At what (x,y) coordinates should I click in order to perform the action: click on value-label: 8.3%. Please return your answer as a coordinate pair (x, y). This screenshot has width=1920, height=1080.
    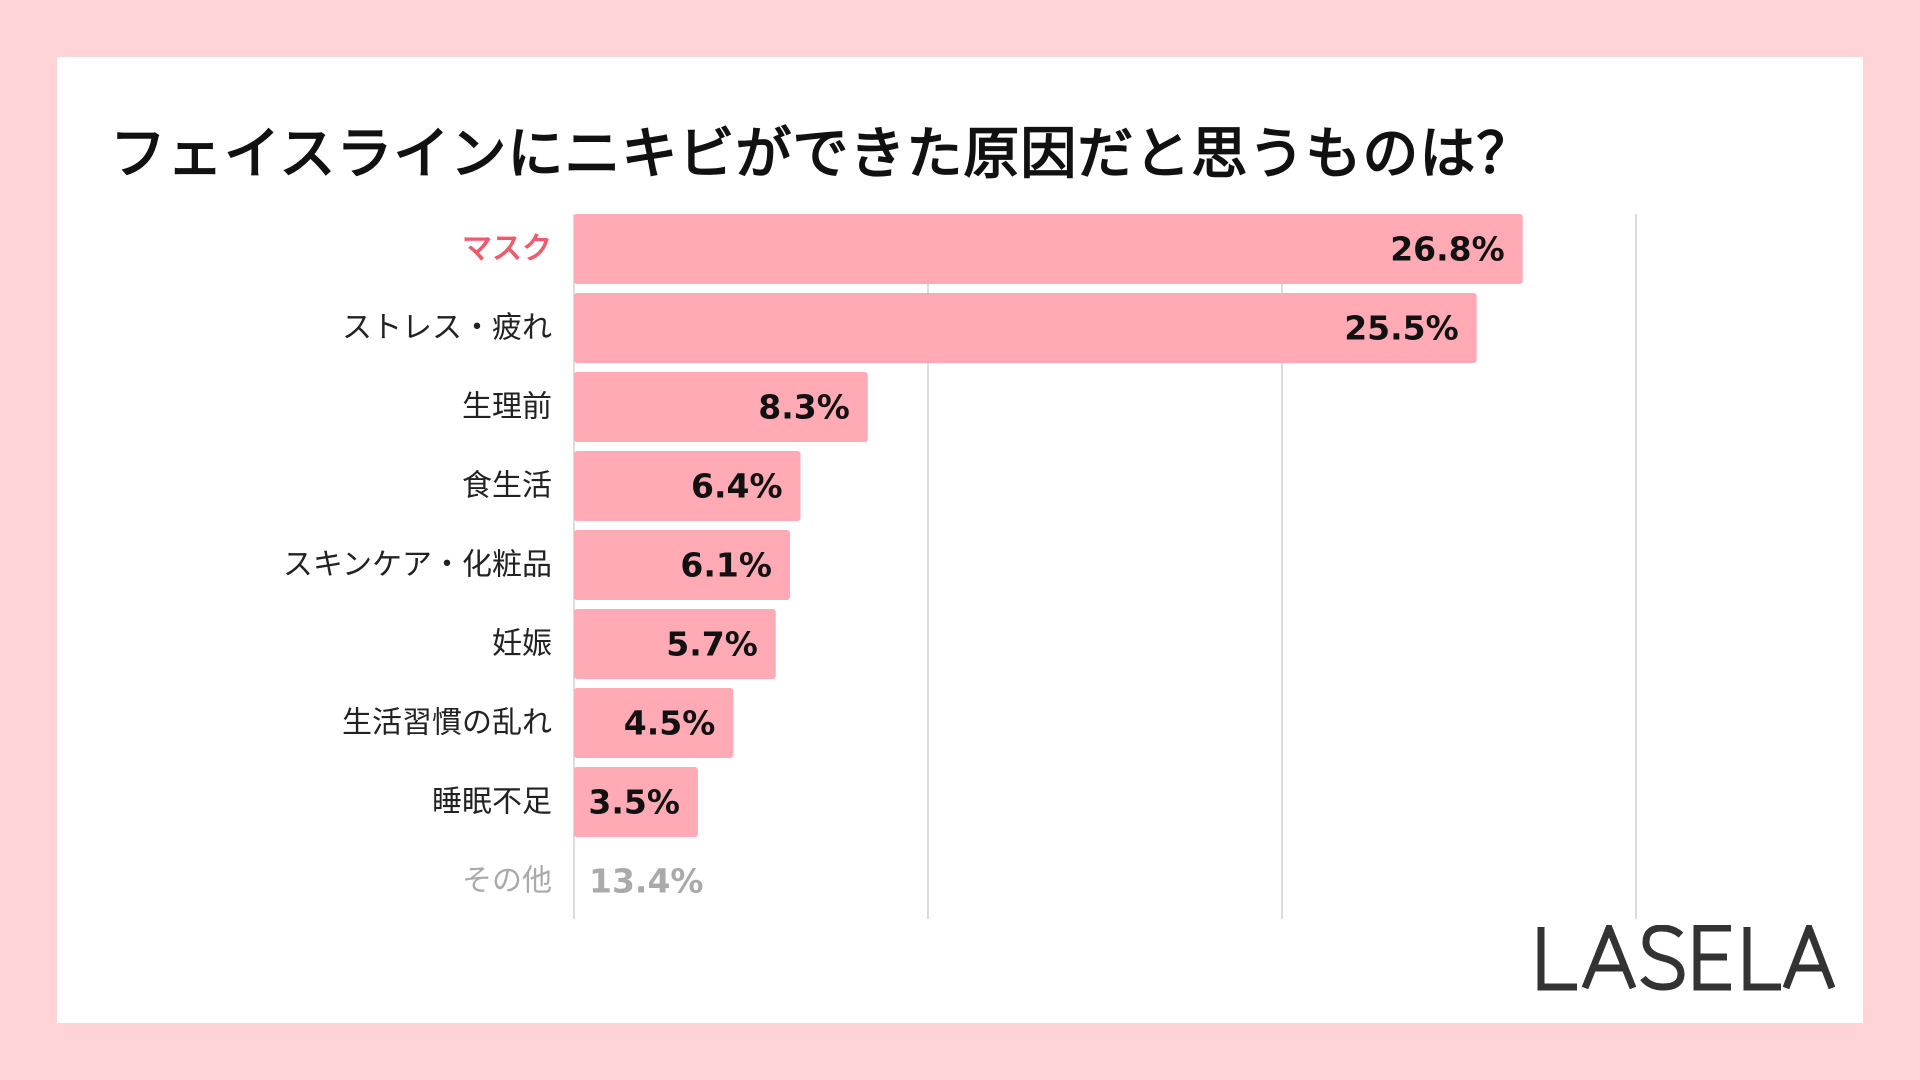
    Looking at the image, I should click on (804, 407).